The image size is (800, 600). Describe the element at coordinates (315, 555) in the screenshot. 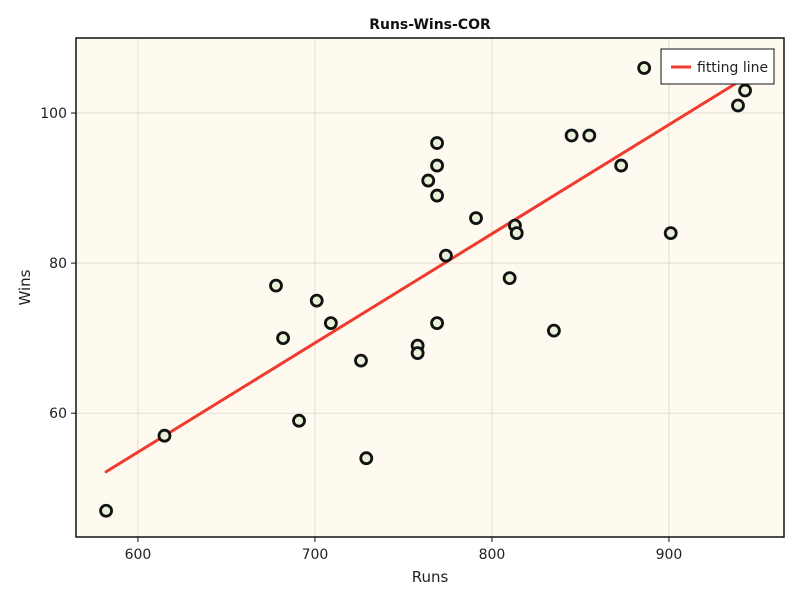

I see `x-tick-label: 700` at that location.